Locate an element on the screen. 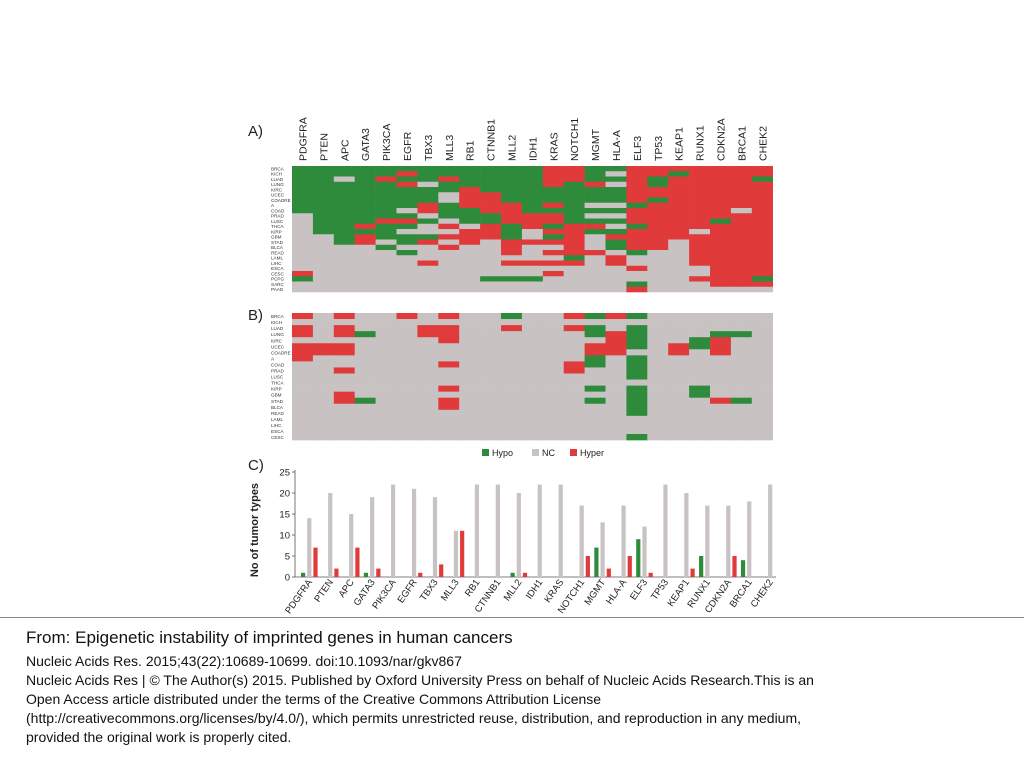 The image size is (1024, 768). x-tick-label: MLL3 is located at coordinates (450, 590).